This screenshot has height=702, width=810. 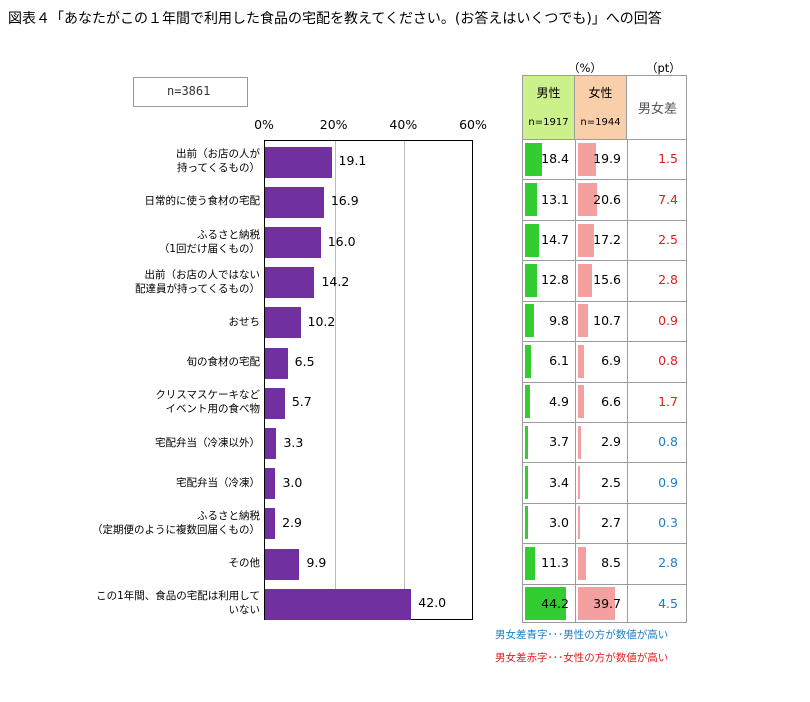 I want to click on bar-value-label: 6.5, so click(x=304, y=362).